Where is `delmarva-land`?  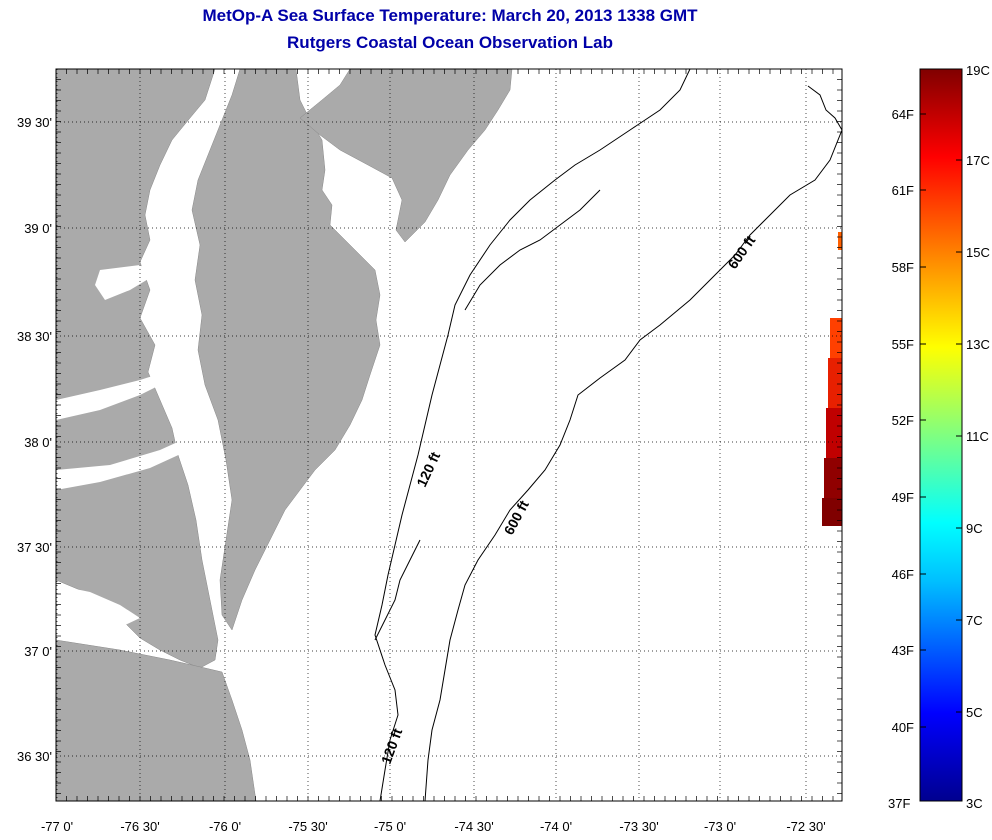
delmarva-land is located at coordinates (286, 350).